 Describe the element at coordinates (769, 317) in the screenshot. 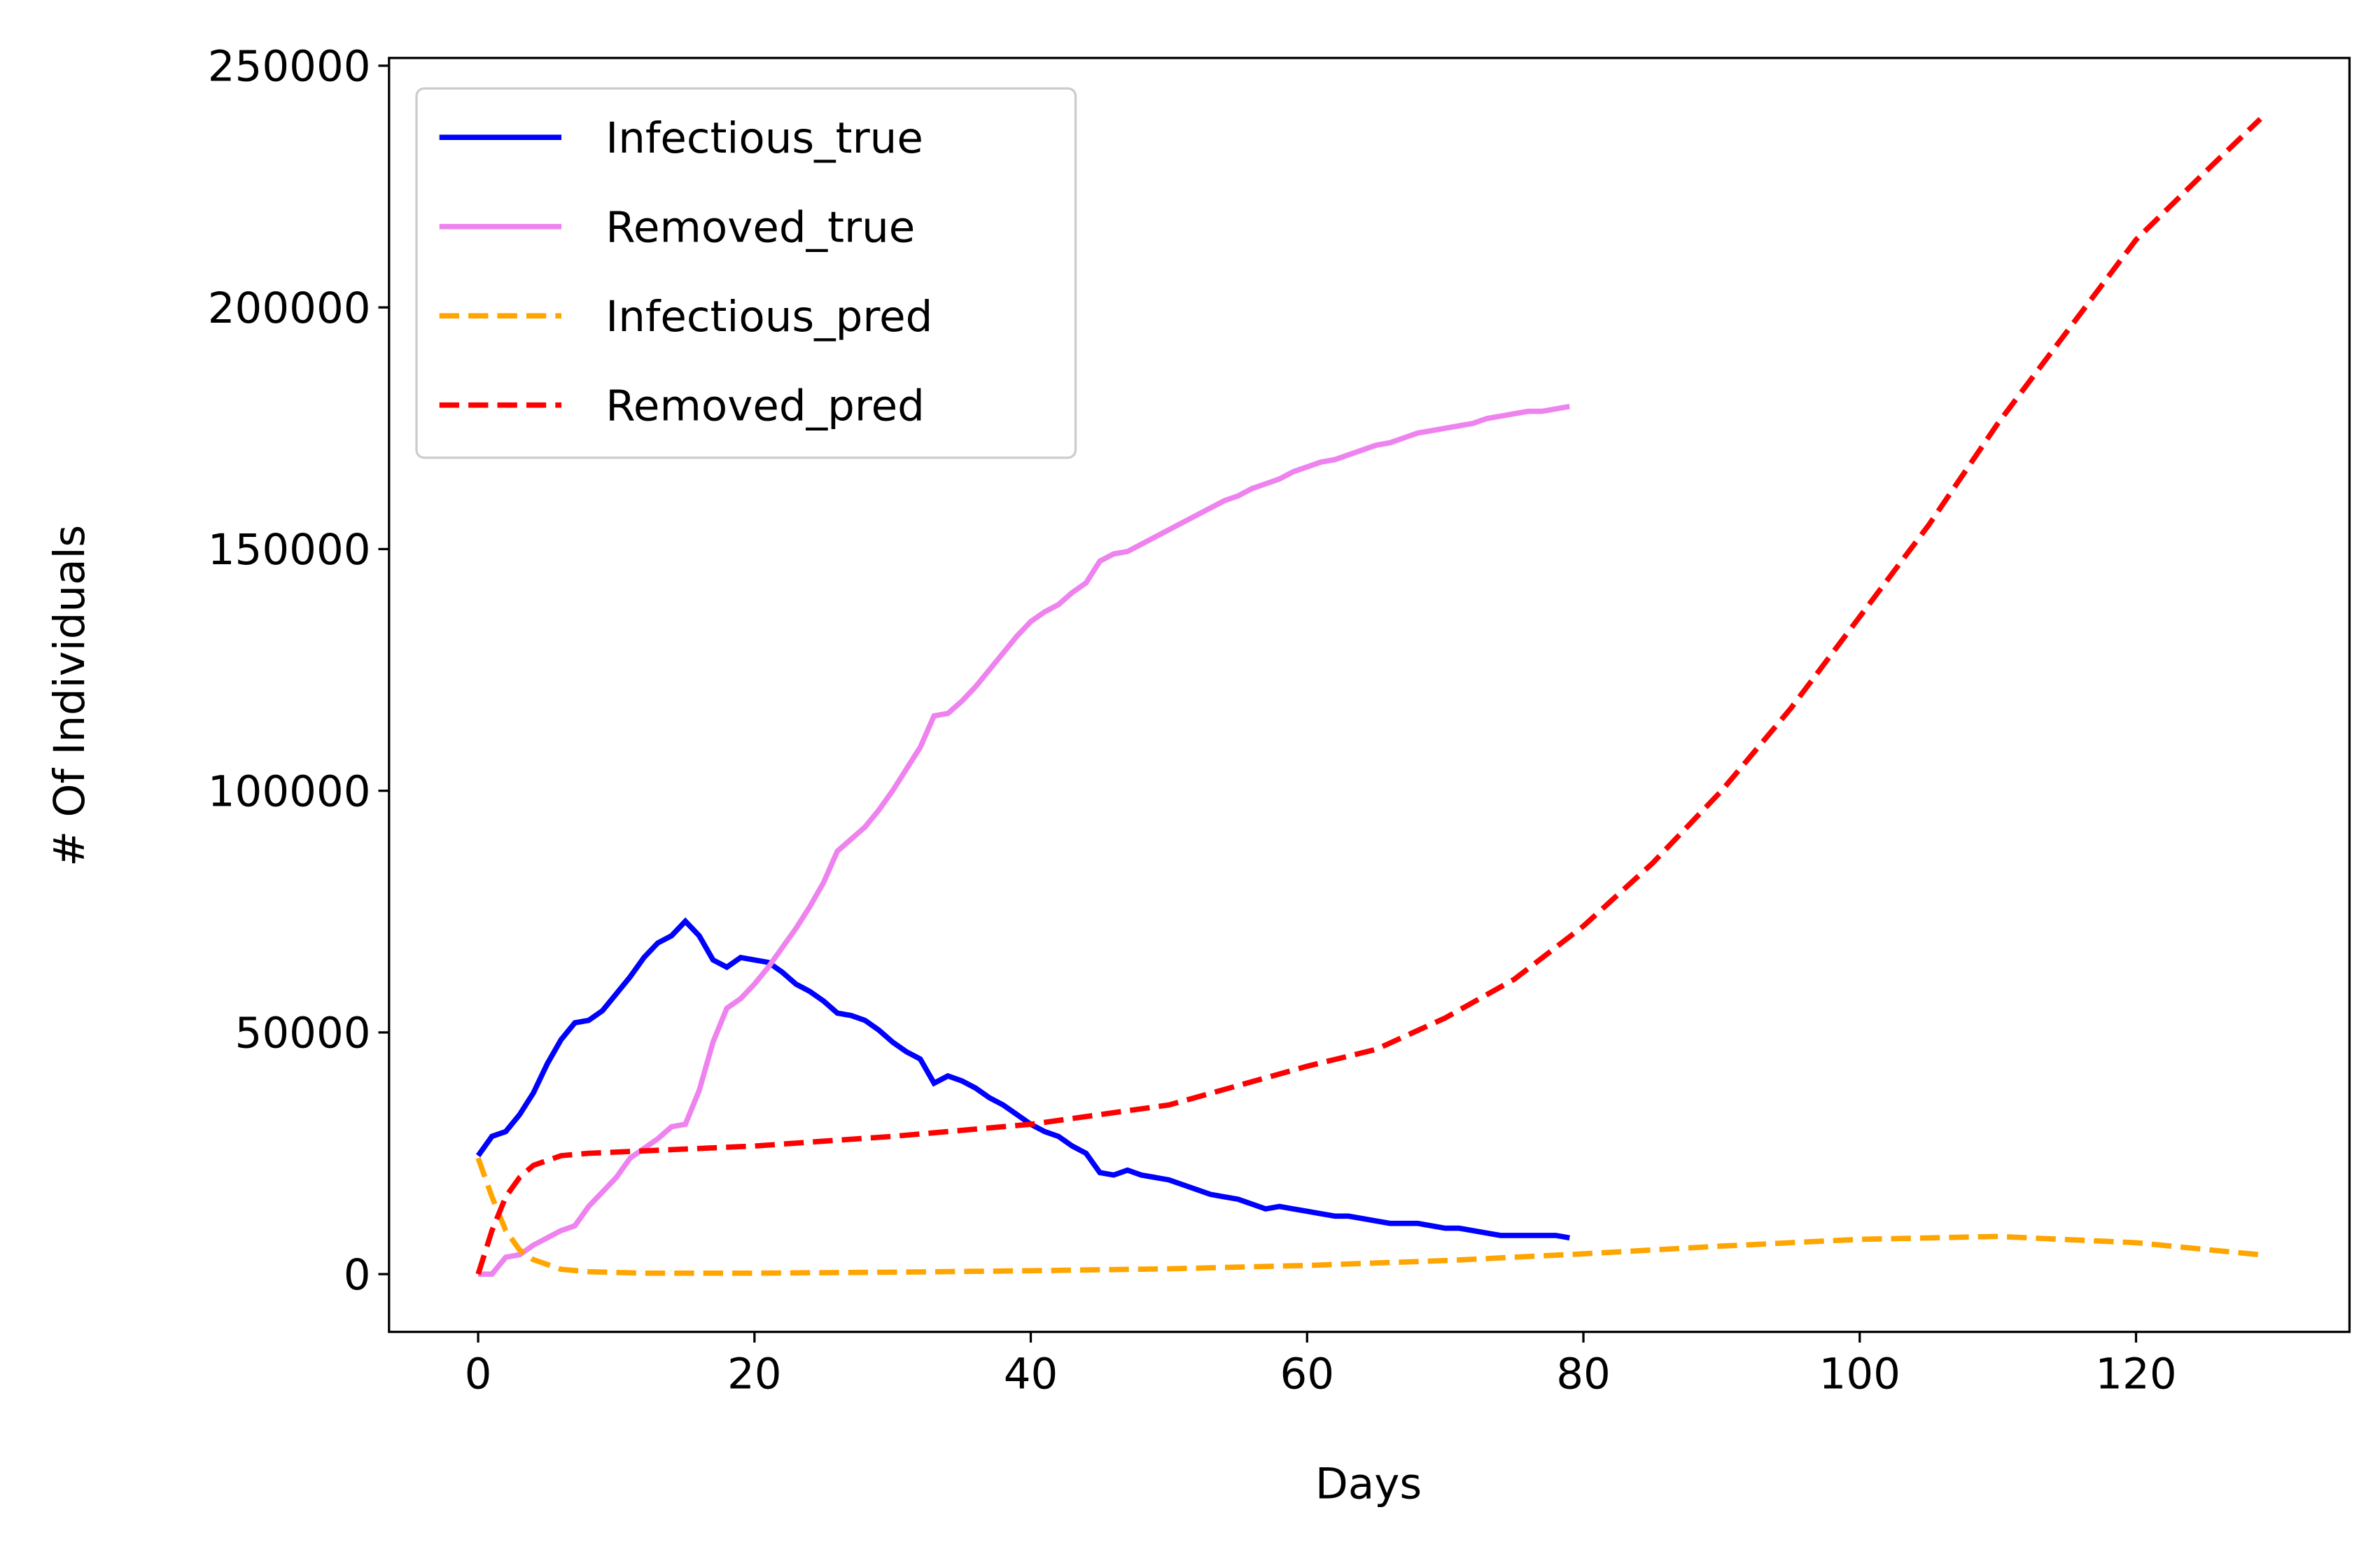

I see `legend-label: Infectious_pred` at that location.